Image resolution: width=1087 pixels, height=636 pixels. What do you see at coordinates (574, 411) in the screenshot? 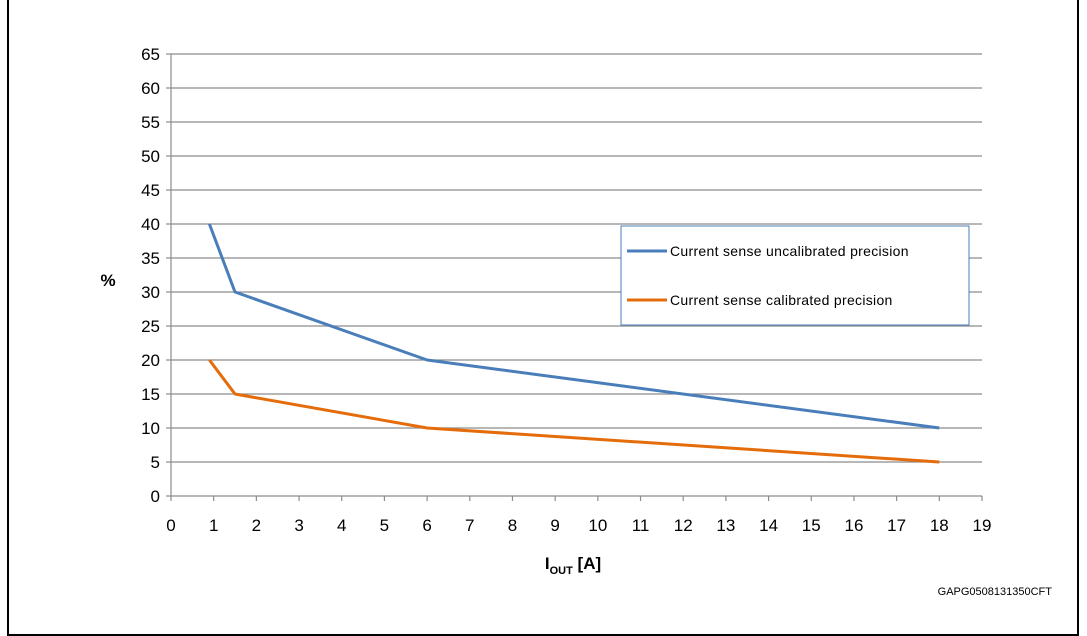
I see `series-line-calibrated` at bounding box center [574, 411].